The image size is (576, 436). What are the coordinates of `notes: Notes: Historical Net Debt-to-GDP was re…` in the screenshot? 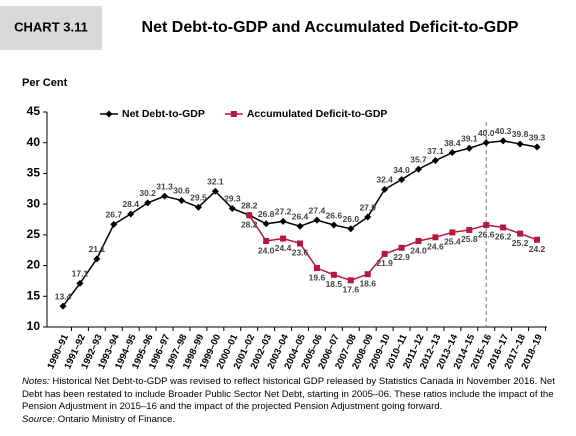 It's located at (294, 401).